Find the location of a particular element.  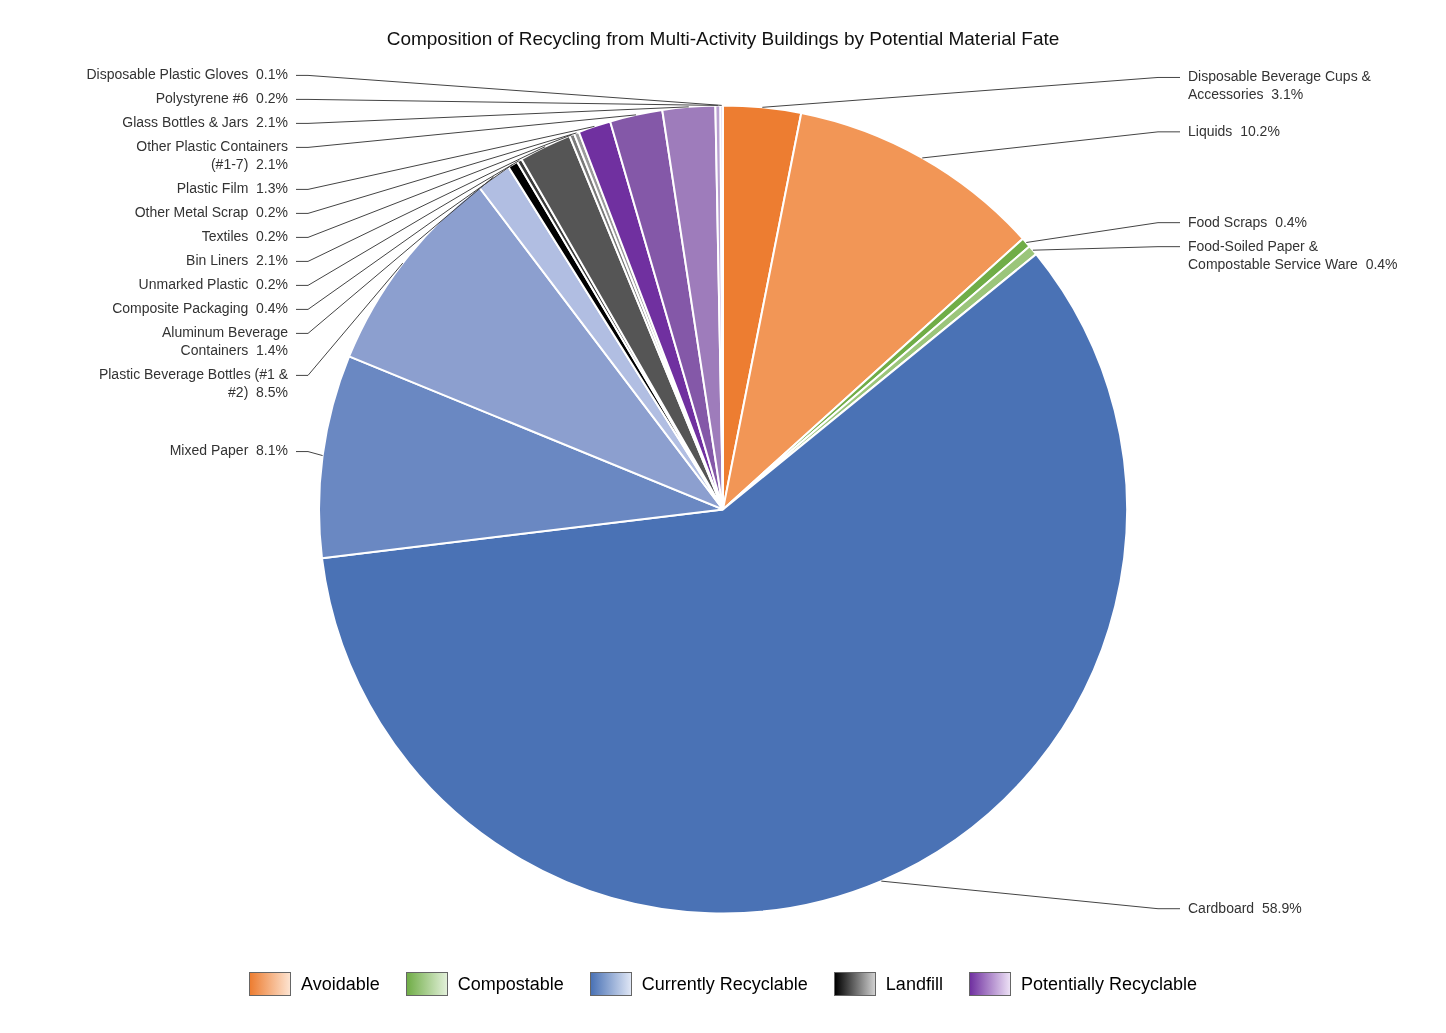

slice-label: Food Scraps 0.4% is located at coordinates (1248, 221).